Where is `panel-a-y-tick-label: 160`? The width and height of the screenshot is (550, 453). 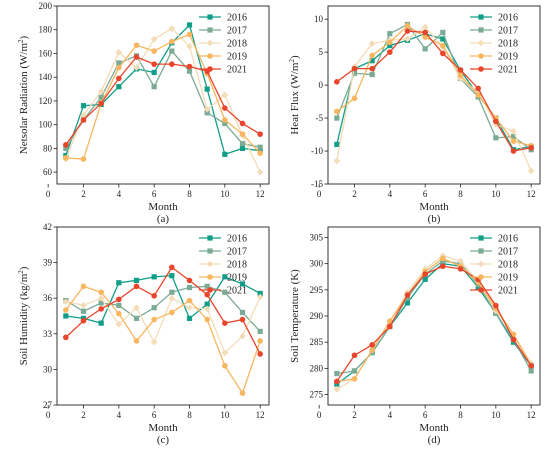
panel-a-y-tick-label: 160 is located at coordinates (46, 53).